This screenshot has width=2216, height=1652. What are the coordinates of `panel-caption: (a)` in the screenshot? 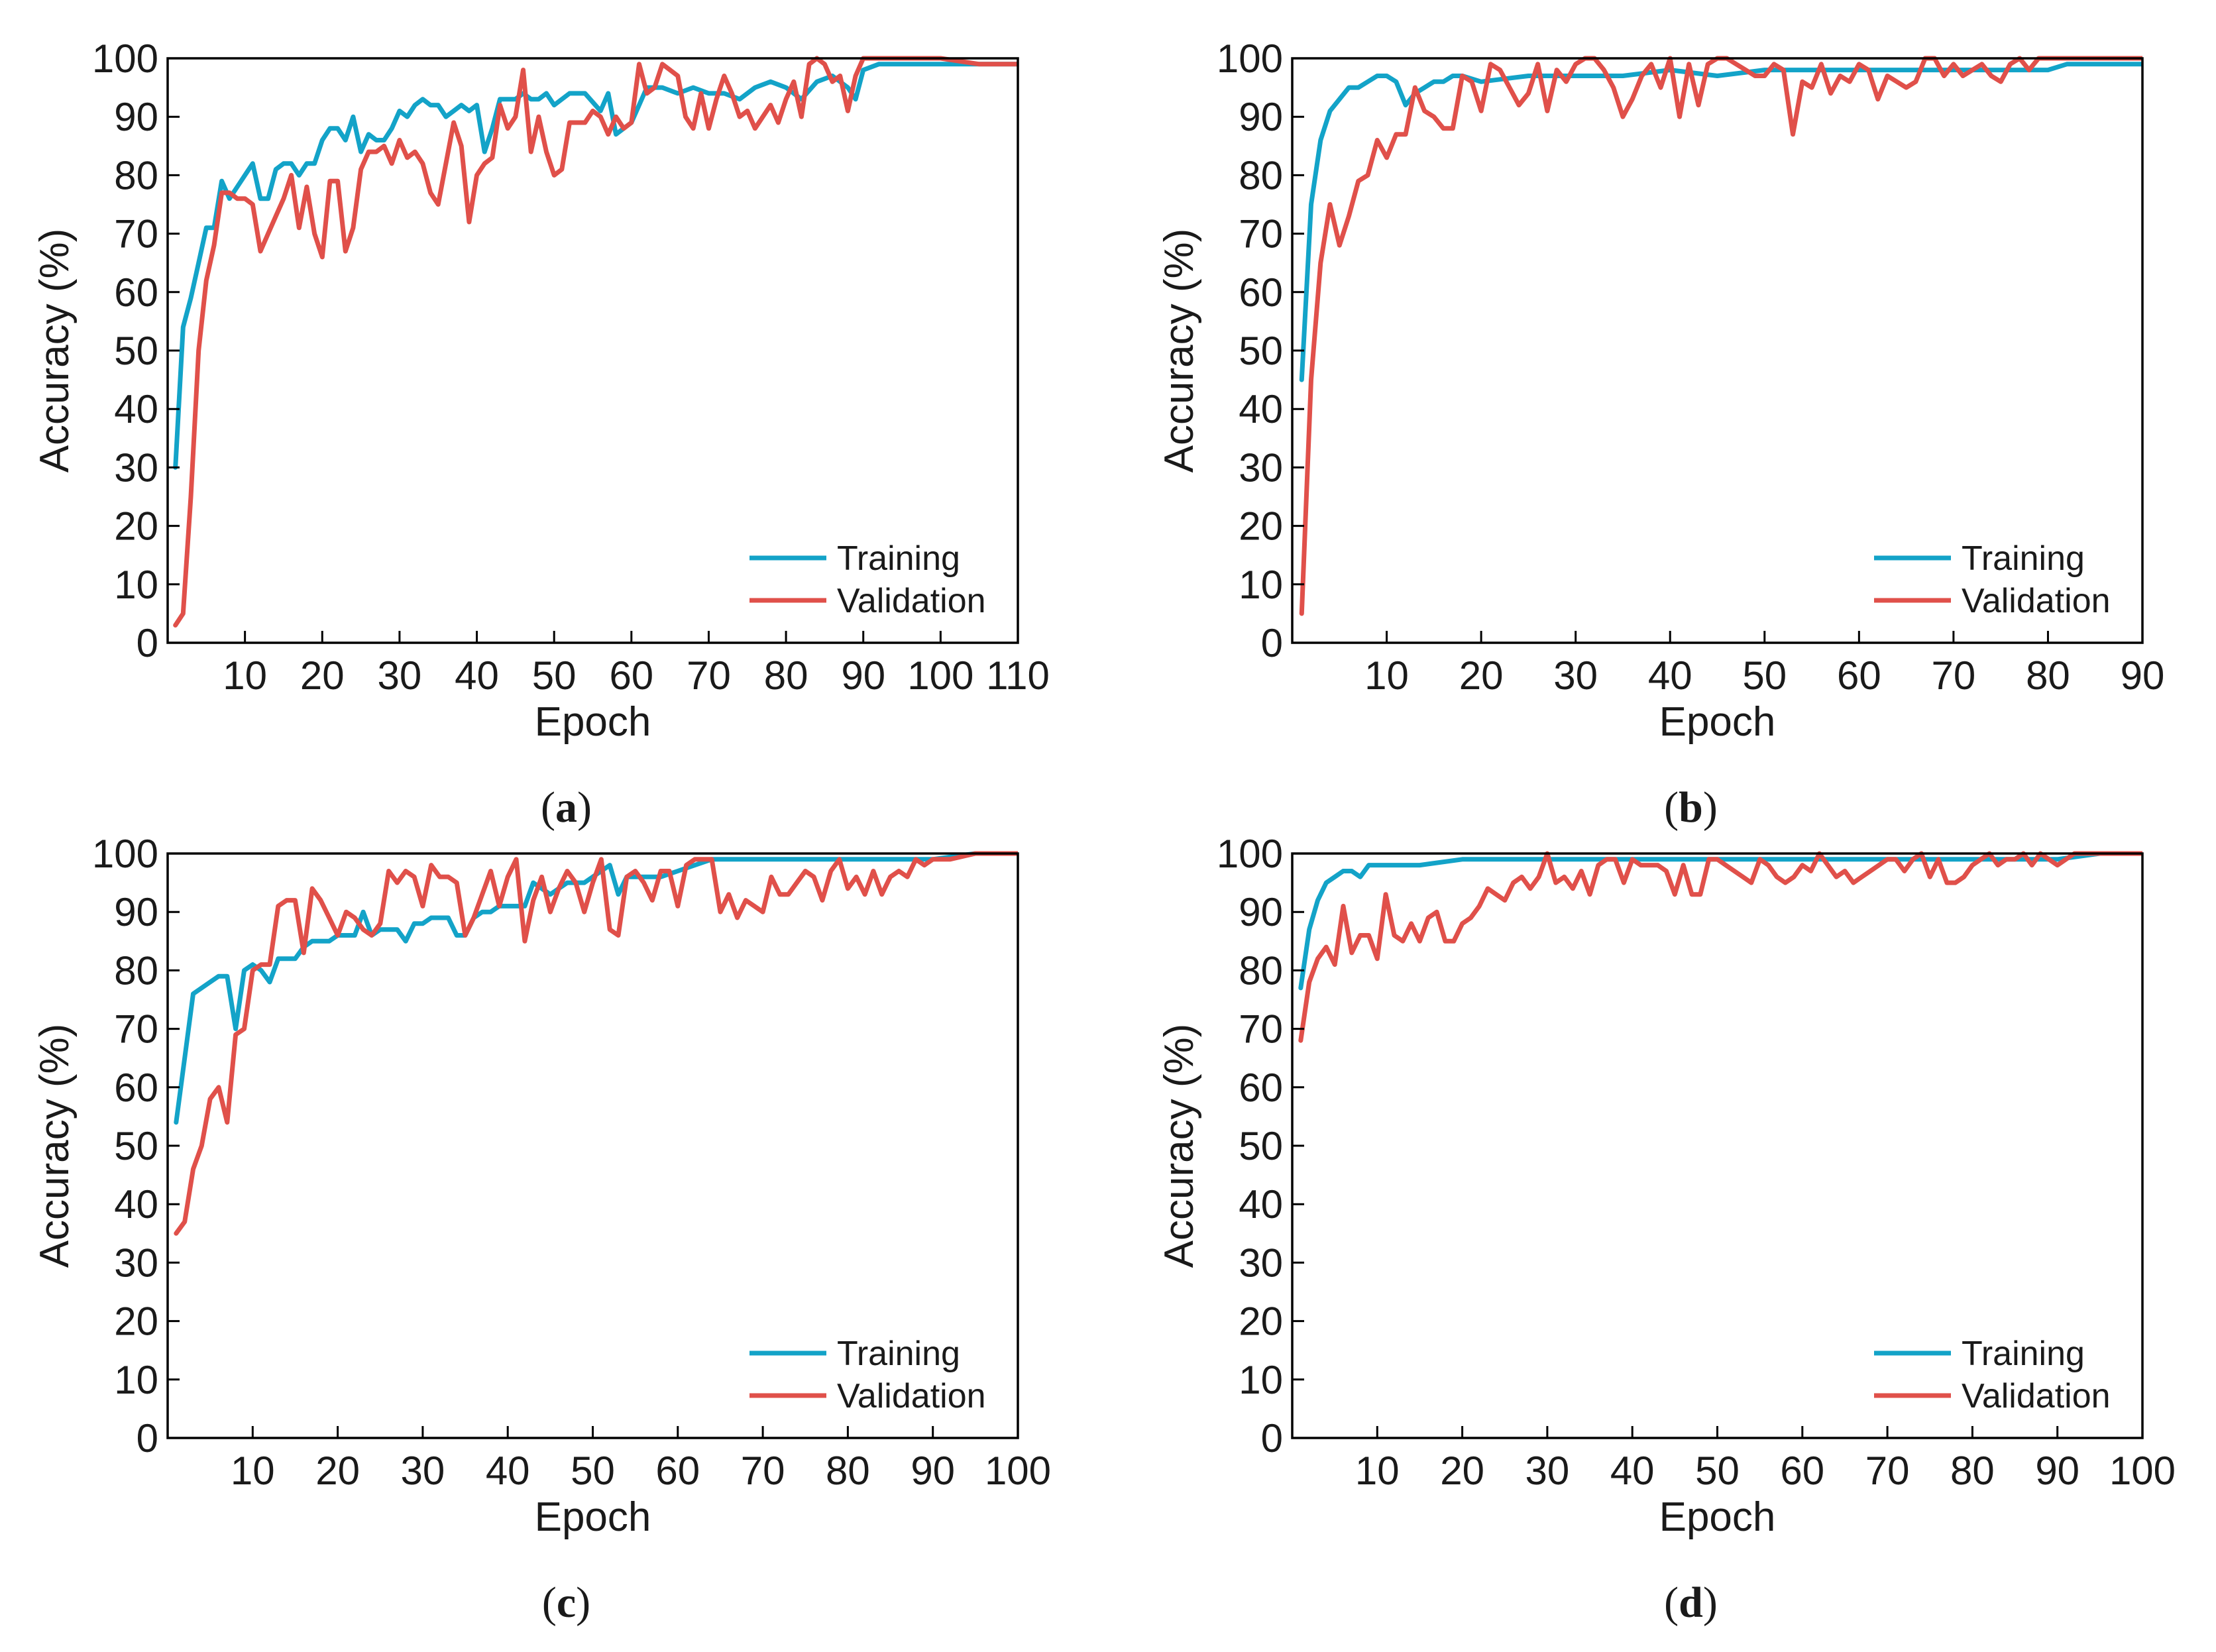 It's located at (566, 808).